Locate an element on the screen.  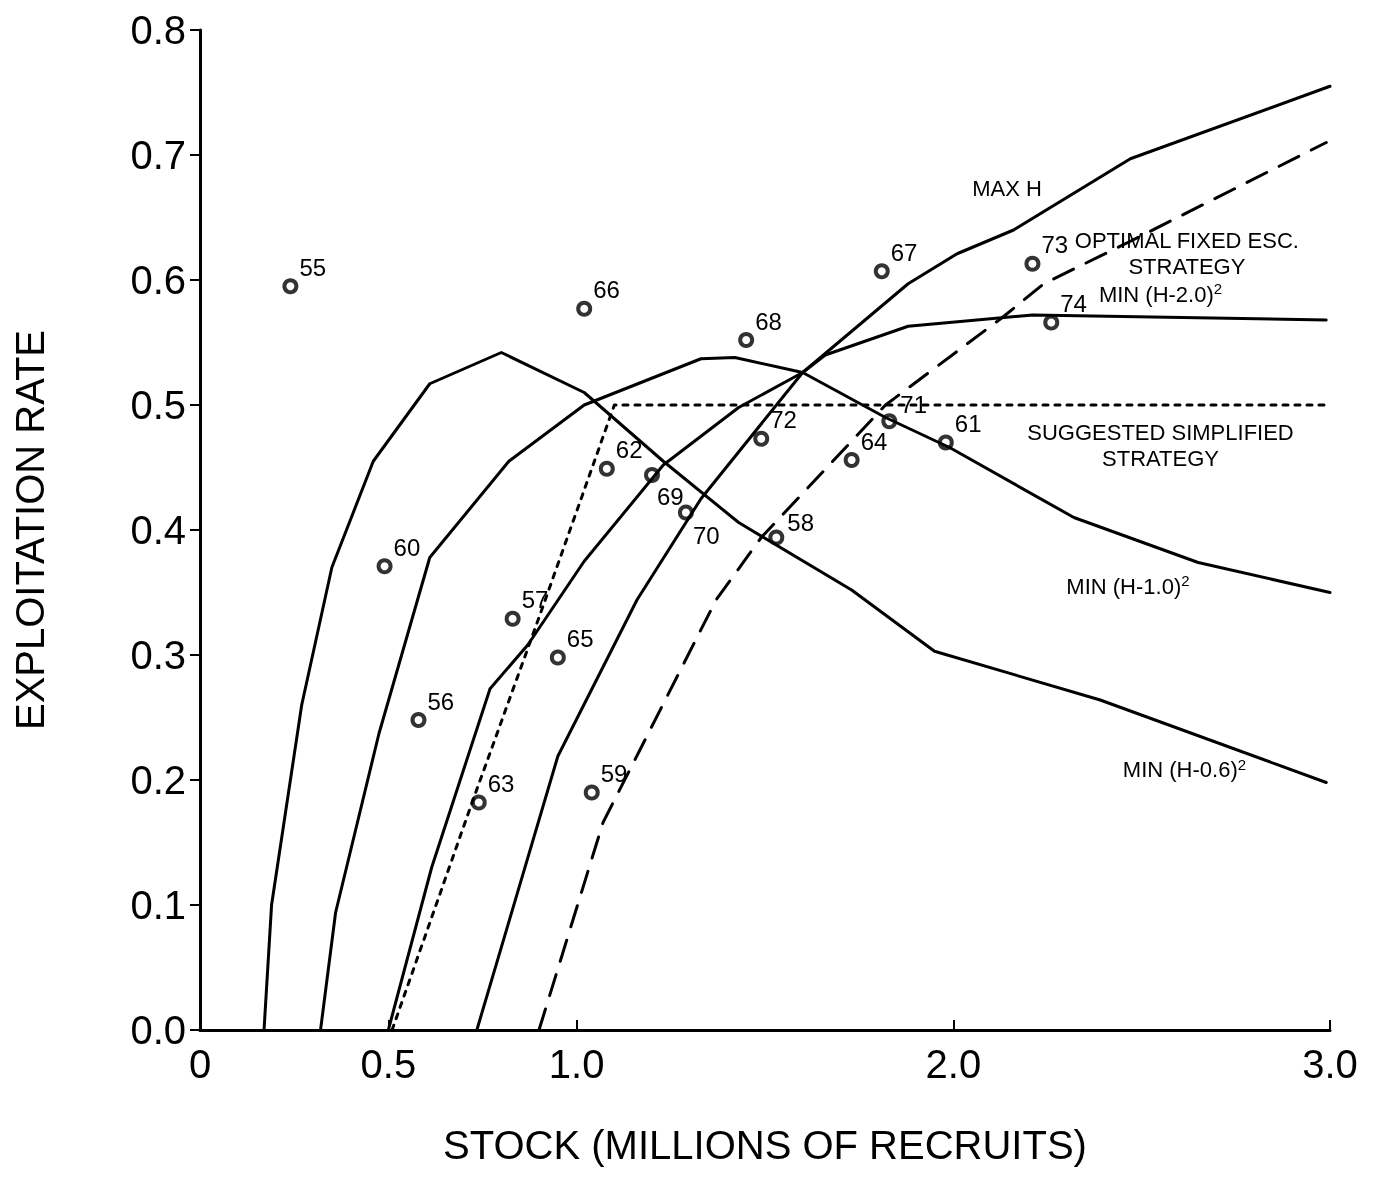
y-tick-label: 0.3 is located at coordinates (158, 655).